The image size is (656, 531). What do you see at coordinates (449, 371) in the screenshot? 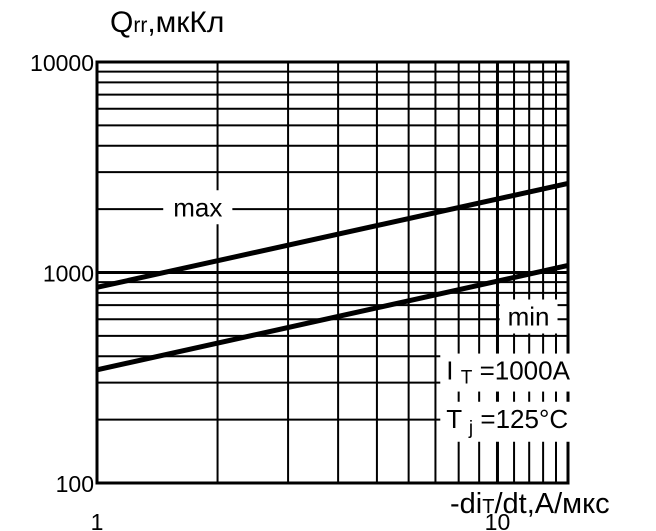
I see `annotation-current-main: I` at bounding box center [449, 371].